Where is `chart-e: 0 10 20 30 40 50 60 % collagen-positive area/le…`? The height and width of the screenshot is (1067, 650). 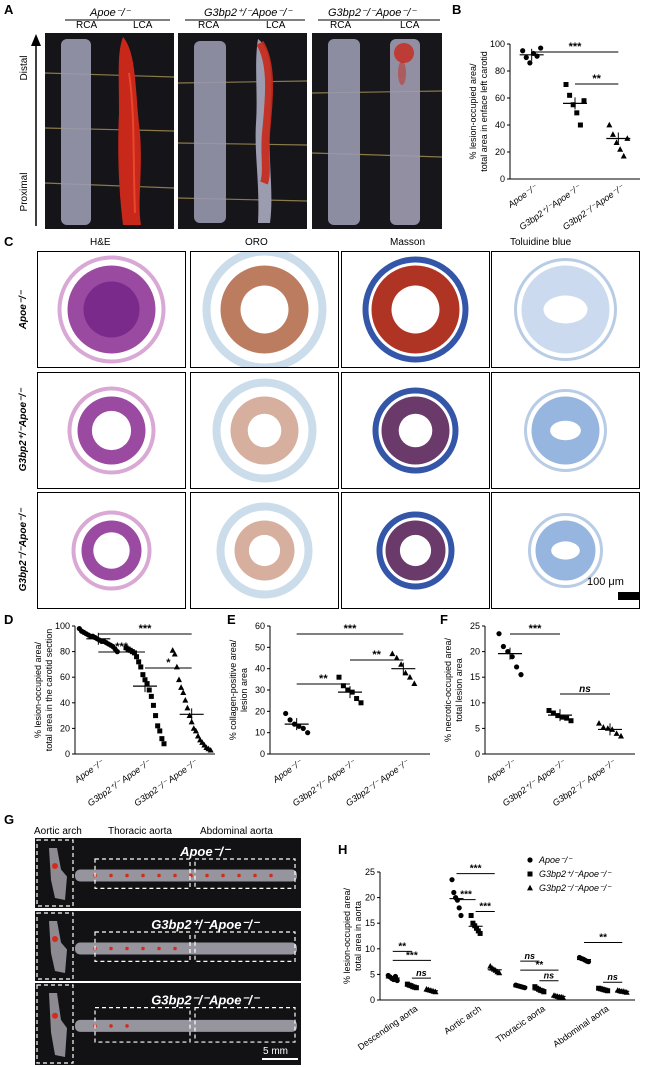
chart-e: 0 10 20 30 40 50 60 % collagen-positive area/le… is located at coordinates (329, 714).